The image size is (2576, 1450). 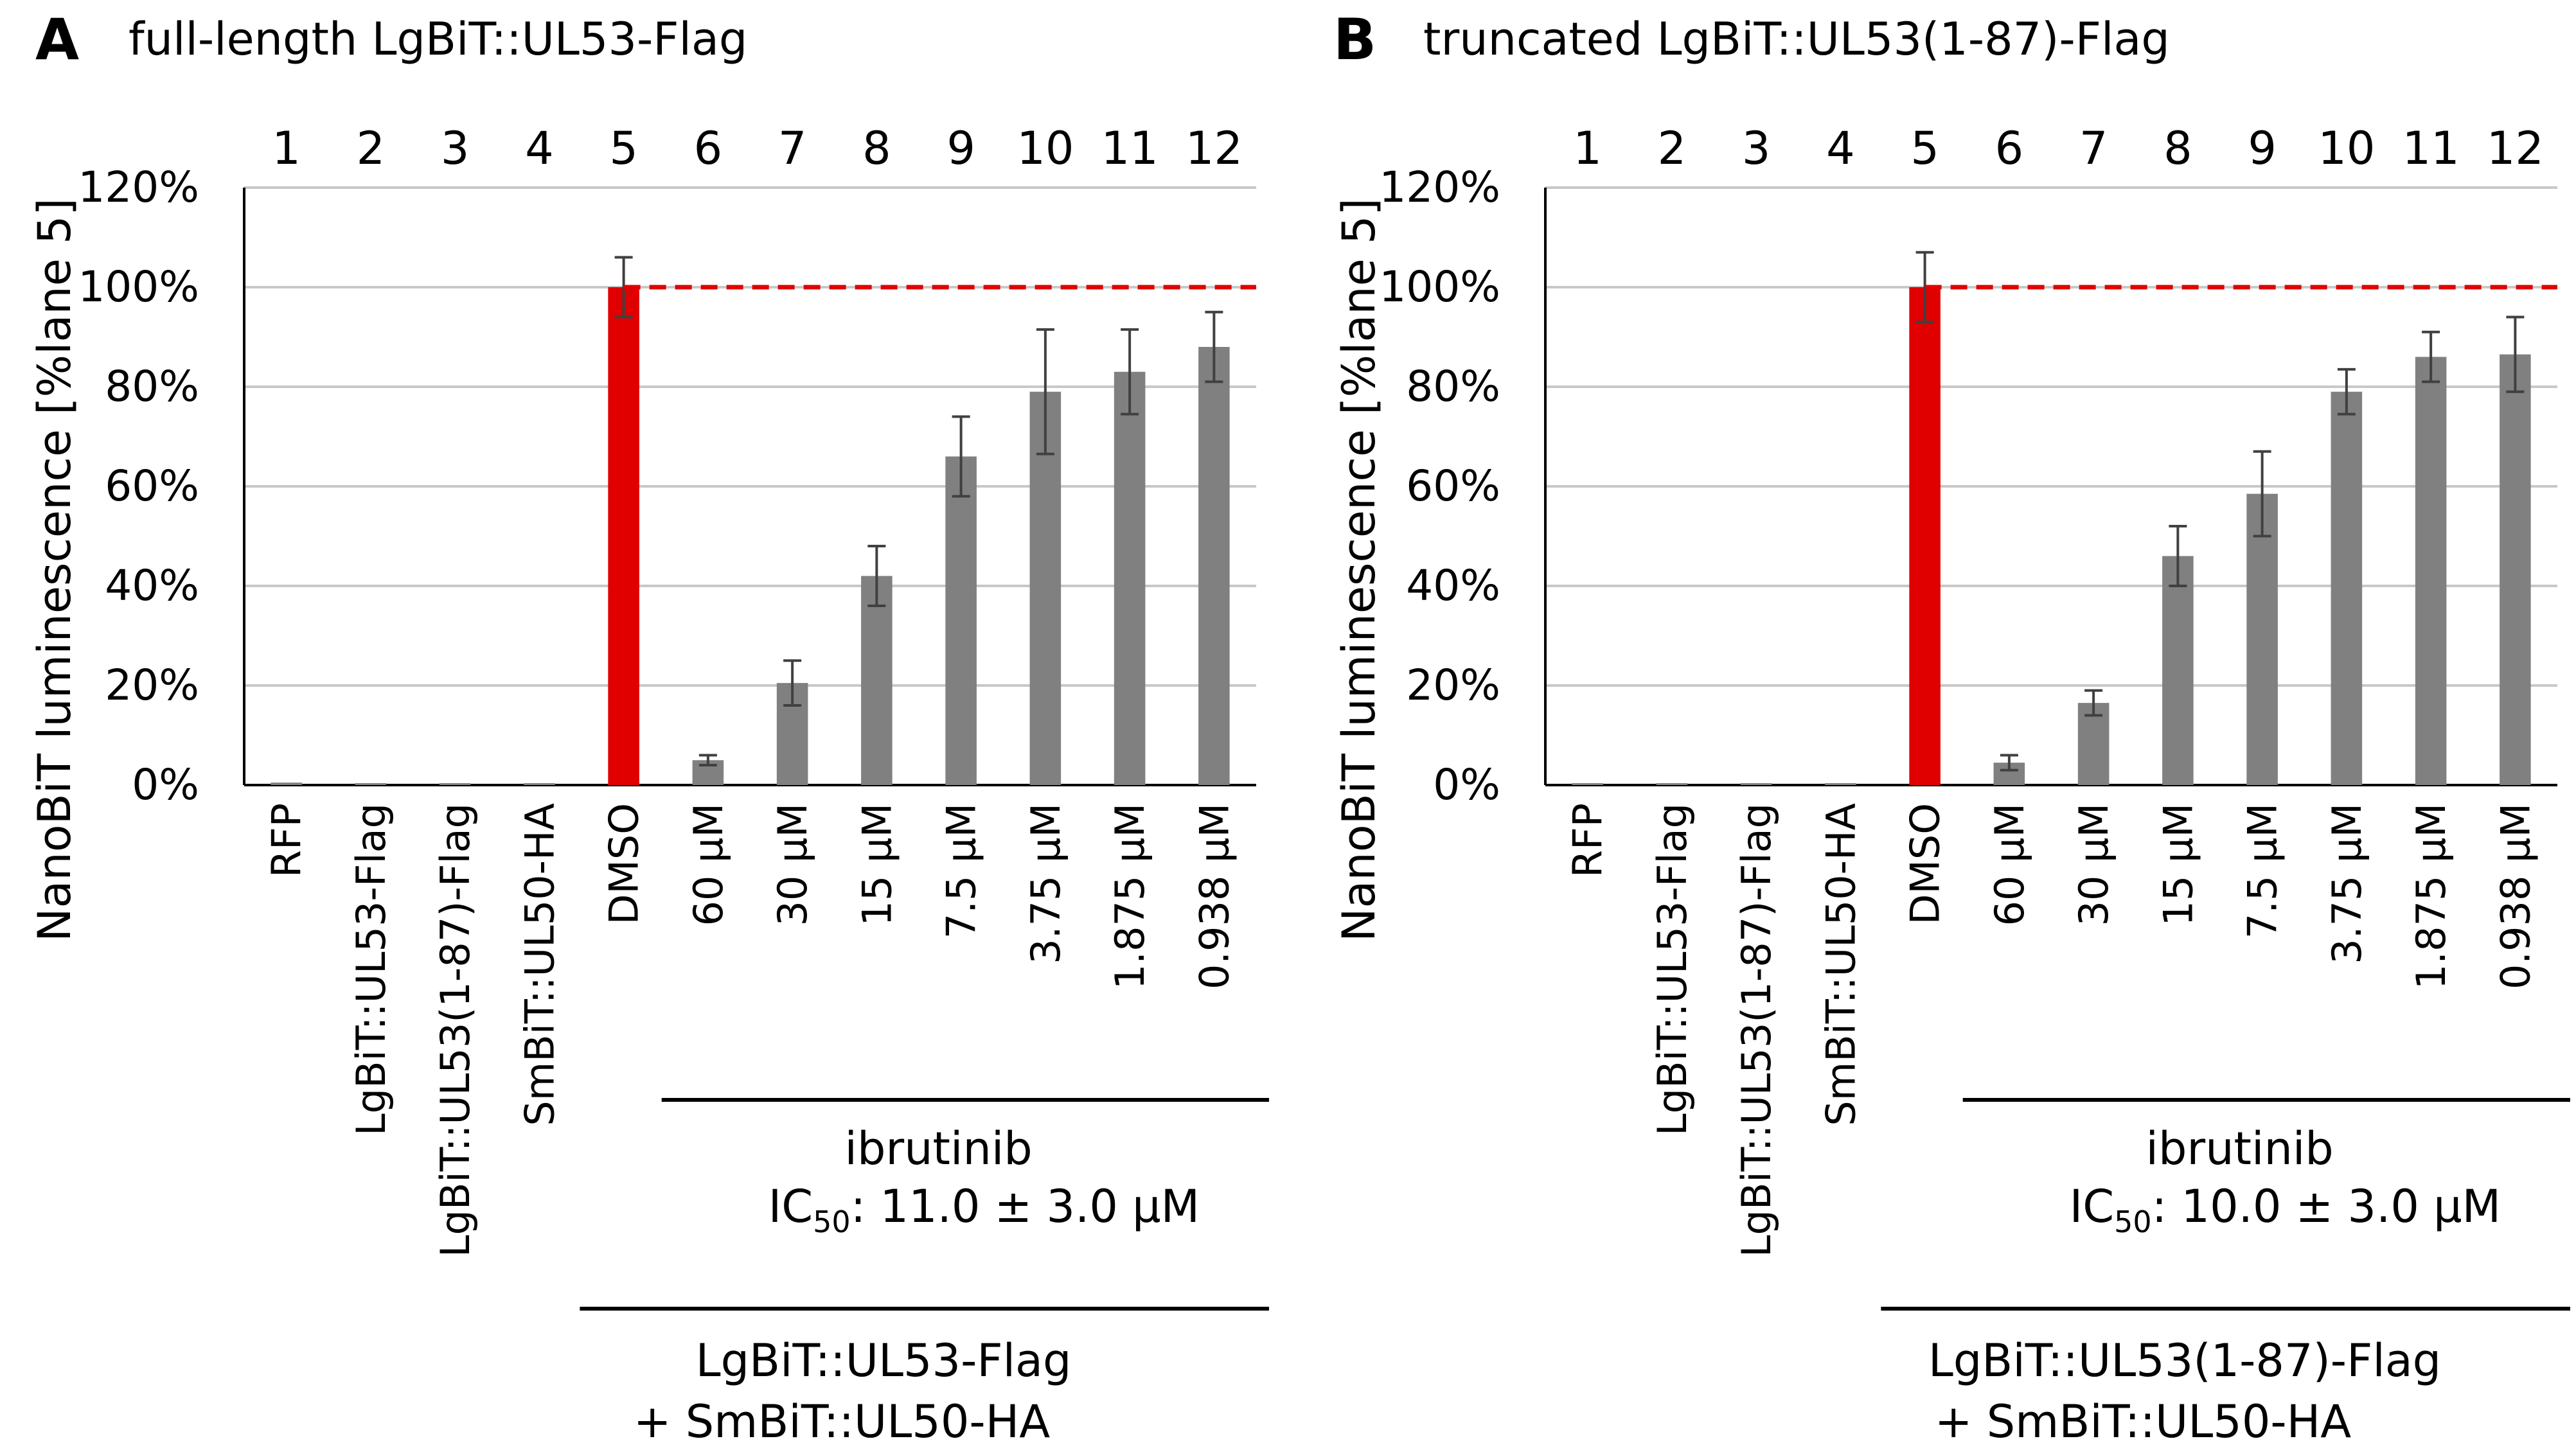 What do you see at coordinates (2327, 1206) in the screenshot?
I see `ic50-value: : 10.0 ± 3.0 µM` at bounding box center [2327, 1206].